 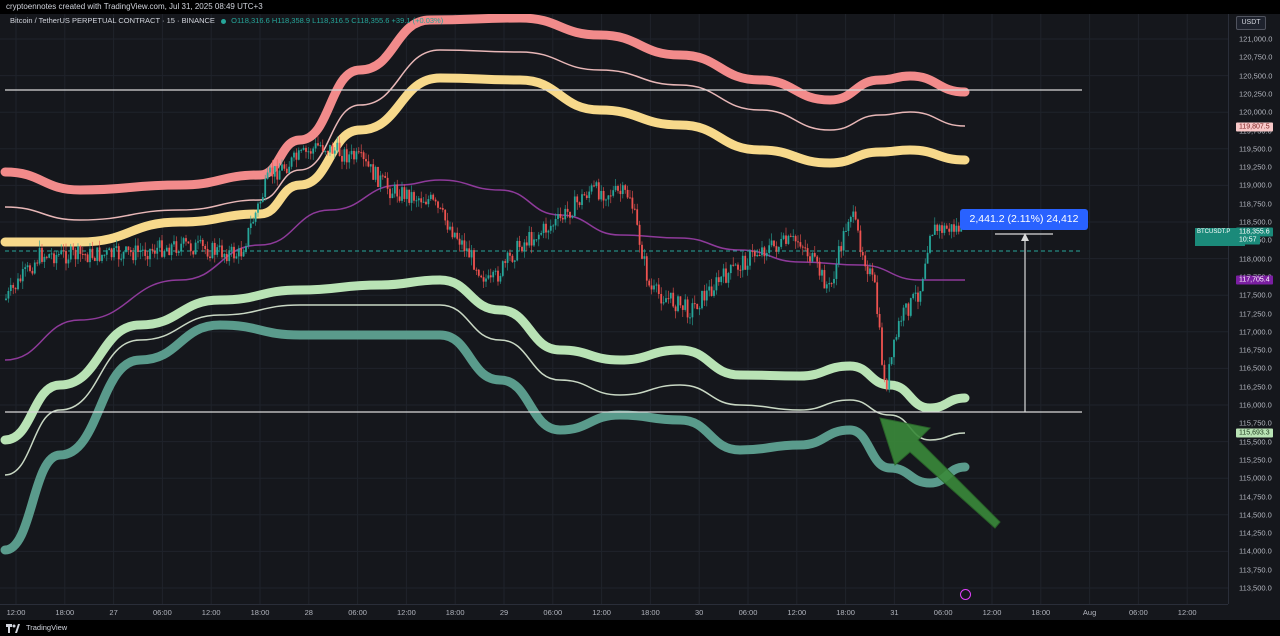 I want to click on time-tick-label: 12:00, so click(x=406, y=612).